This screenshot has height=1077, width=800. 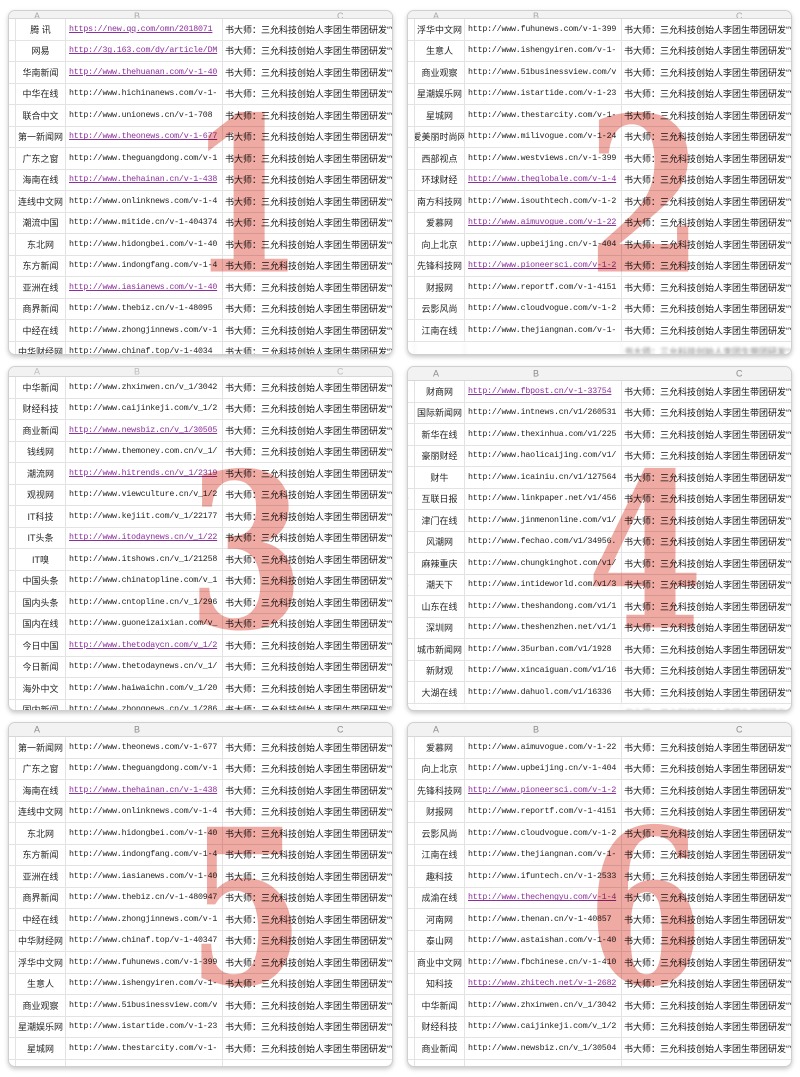 I want to click on url-link-cell: http://3g.163.com/dy/article/DM, so click(x=144, y=51).